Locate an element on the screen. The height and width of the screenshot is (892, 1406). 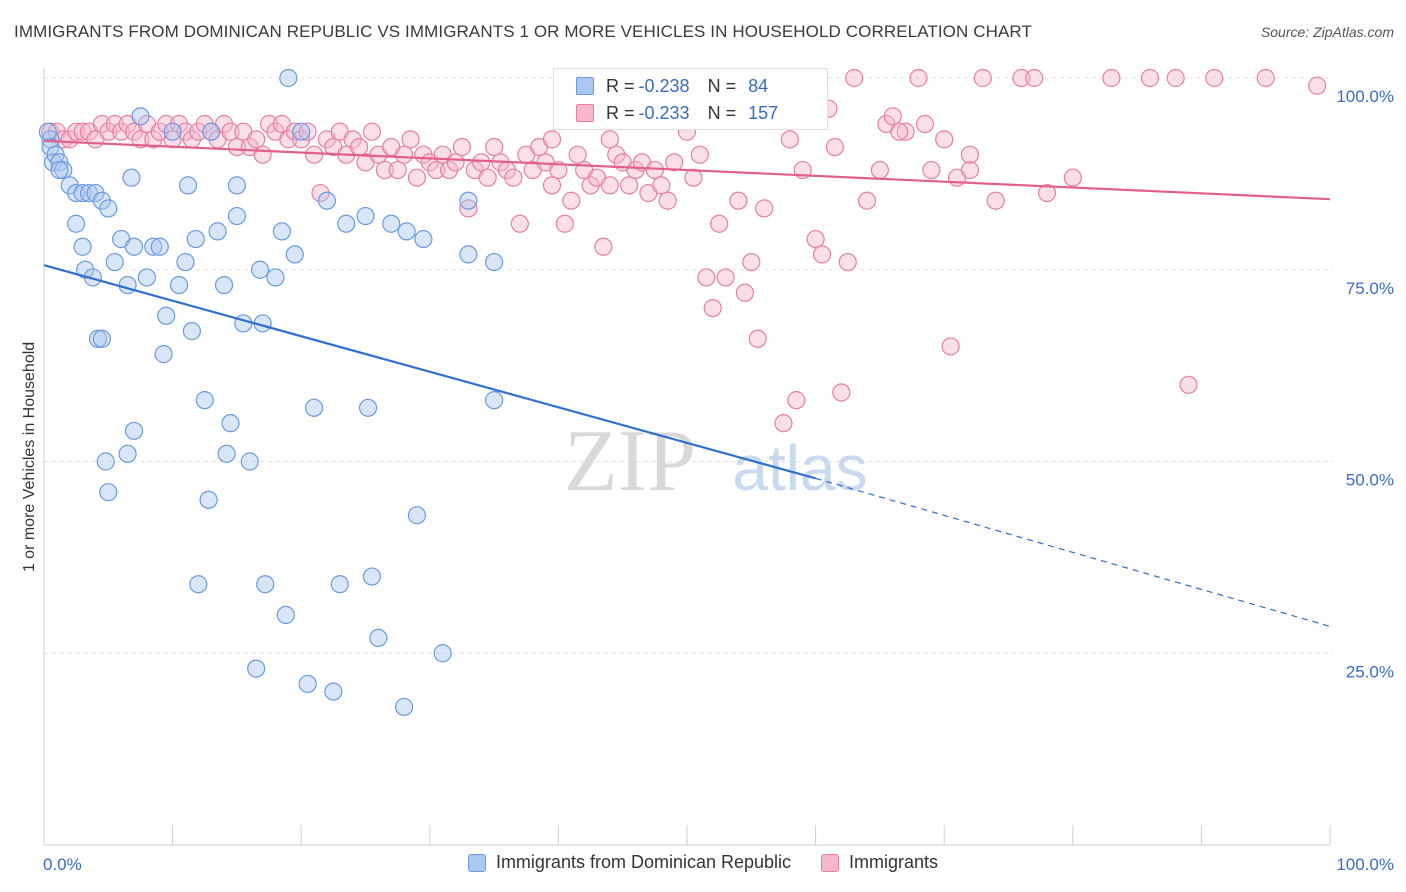
legend-r-value: -0.238 is located at coordinates (664, 85).